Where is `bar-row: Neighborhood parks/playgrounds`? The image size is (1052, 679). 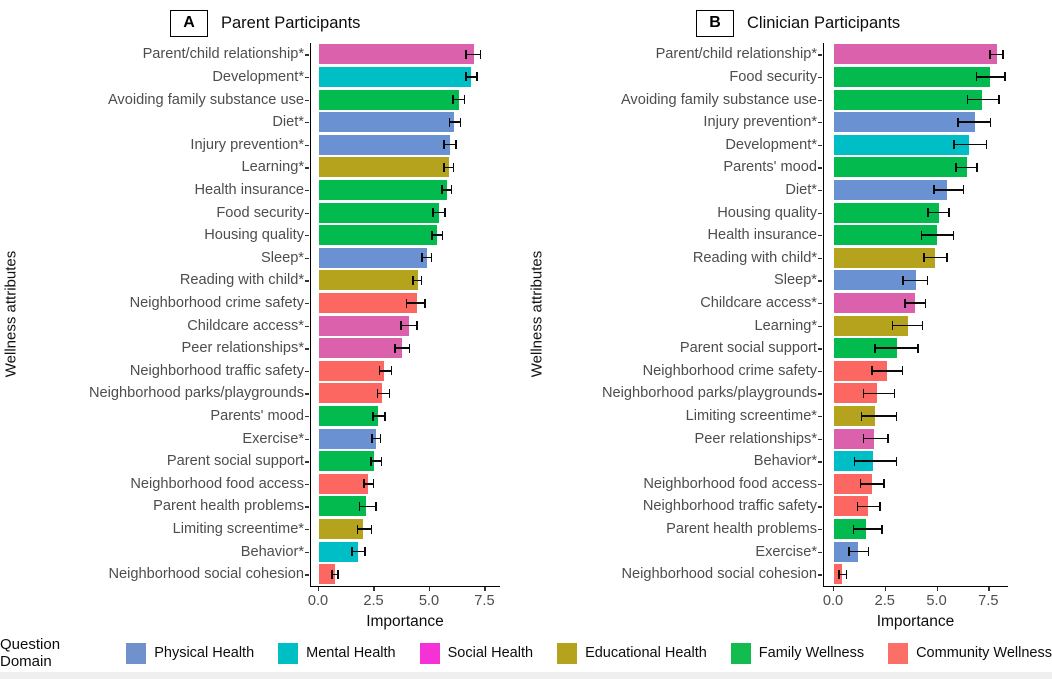
bar-row: Neighborhood parks/playgrounds is located at coordinates (274, 393).